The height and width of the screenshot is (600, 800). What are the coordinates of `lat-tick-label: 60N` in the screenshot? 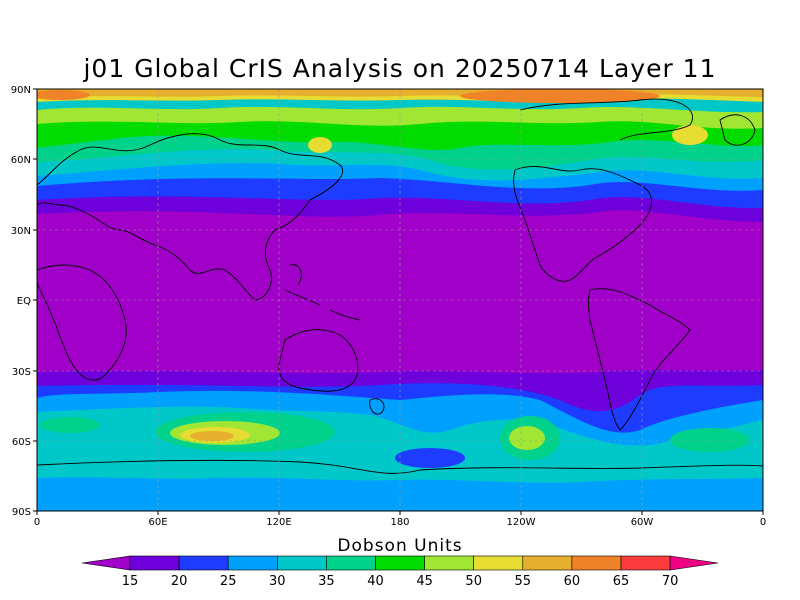 It's located at (21, 160).